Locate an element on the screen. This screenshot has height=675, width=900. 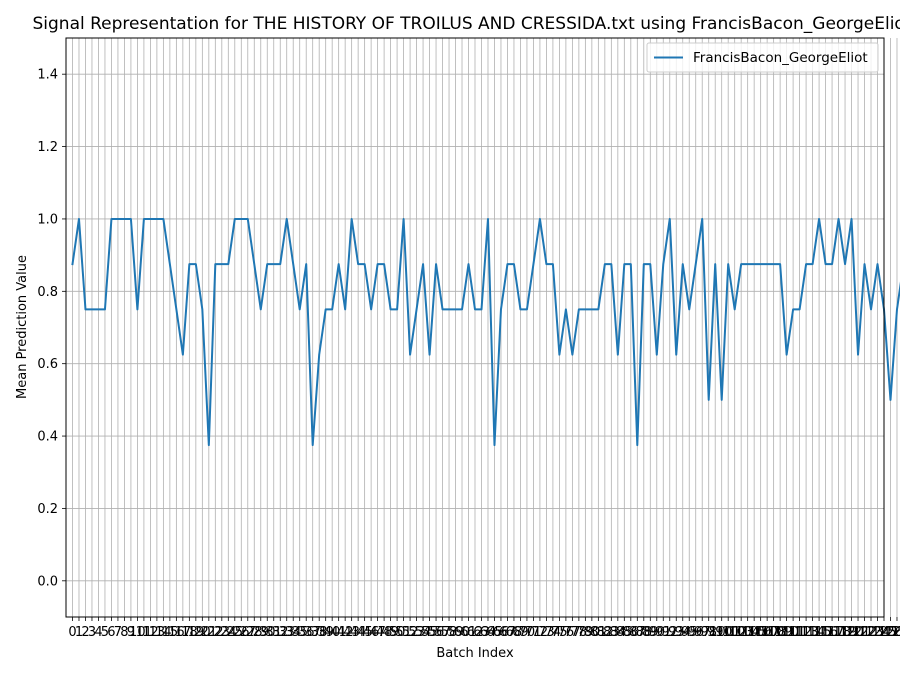
x-tick-label: 89 is located at coordinates (650, 632).